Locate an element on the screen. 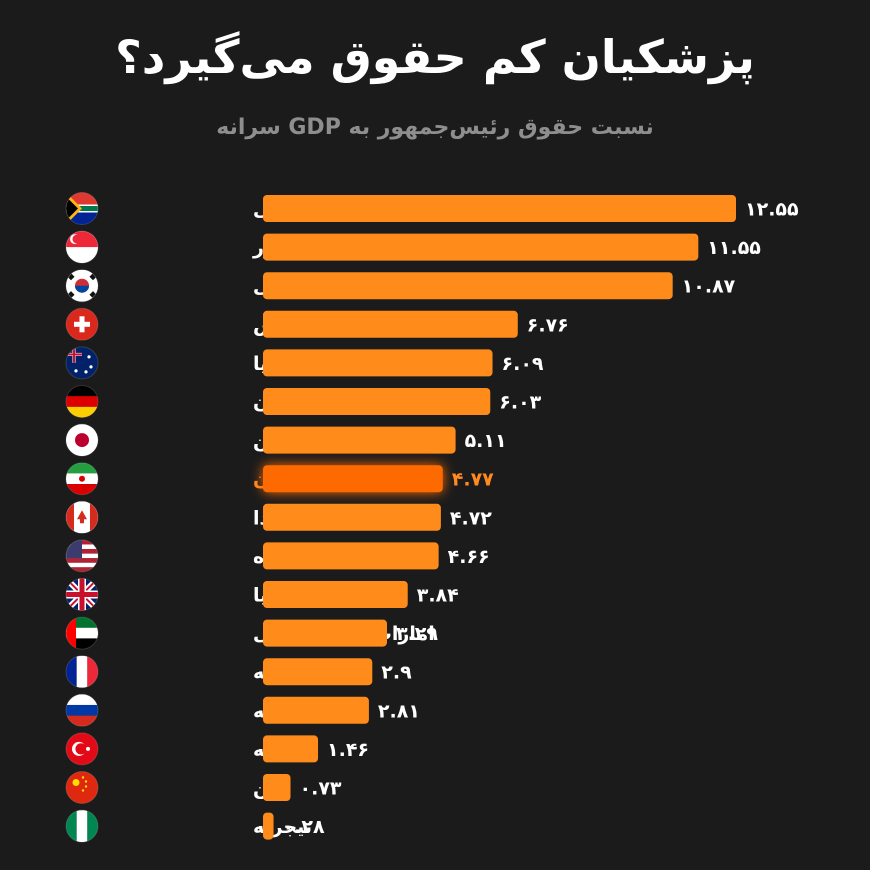  bar-row: ترکیه۱.۴۶ is located at coordinates (217, 749).